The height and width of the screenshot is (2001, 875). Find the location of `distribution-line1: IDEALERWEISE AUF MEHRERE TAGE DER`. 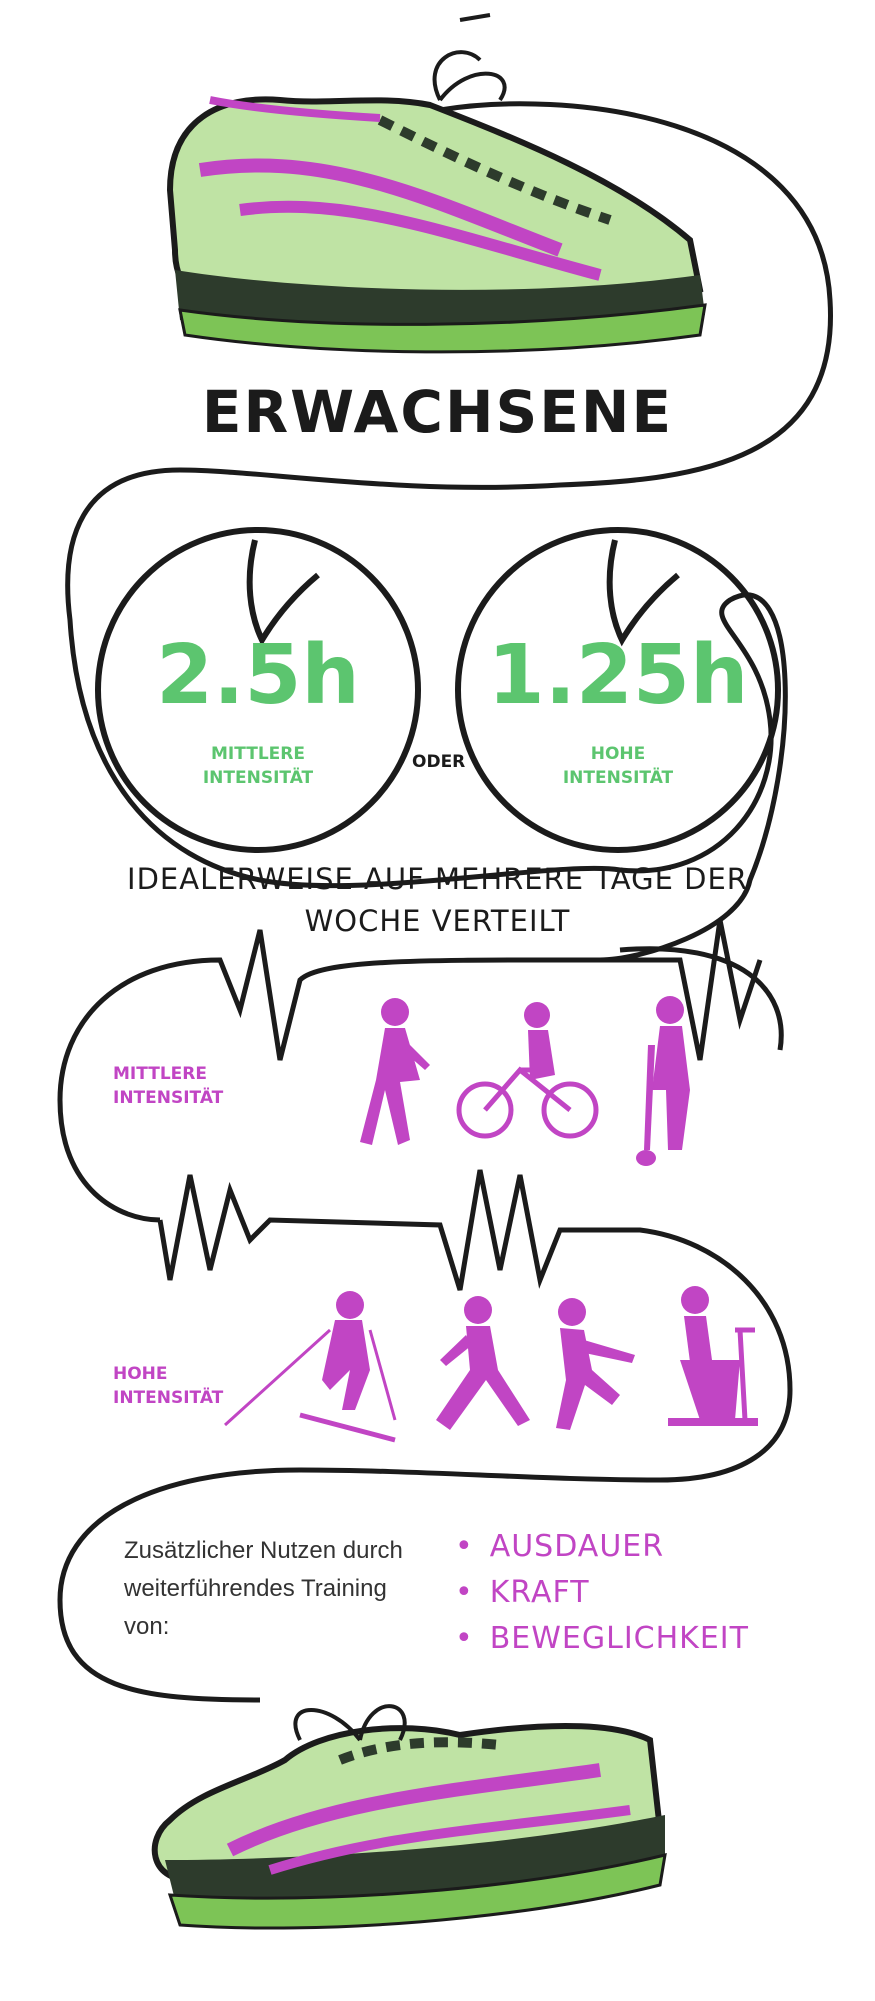

distribution-line1: IDEALERWEISE AUF MEHRERE TAGE DER is located at coordinates (437, 879).